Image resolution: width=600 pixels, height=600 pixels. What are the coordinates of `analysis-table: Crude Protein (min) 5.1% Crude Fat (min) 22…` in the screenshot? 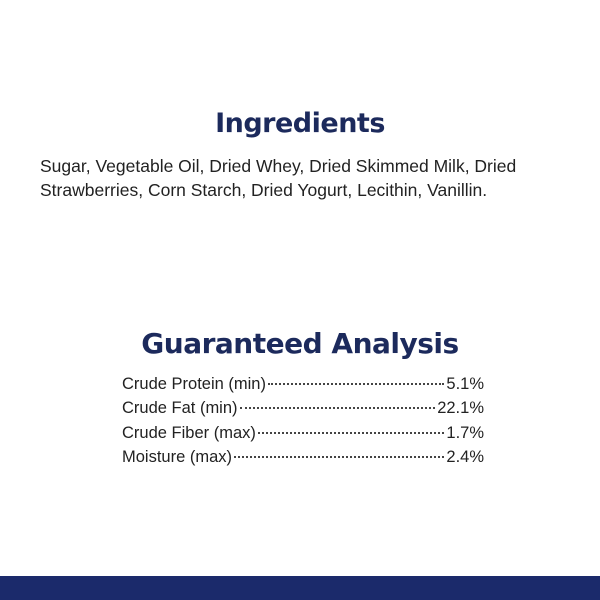 It's located at (303, 423).